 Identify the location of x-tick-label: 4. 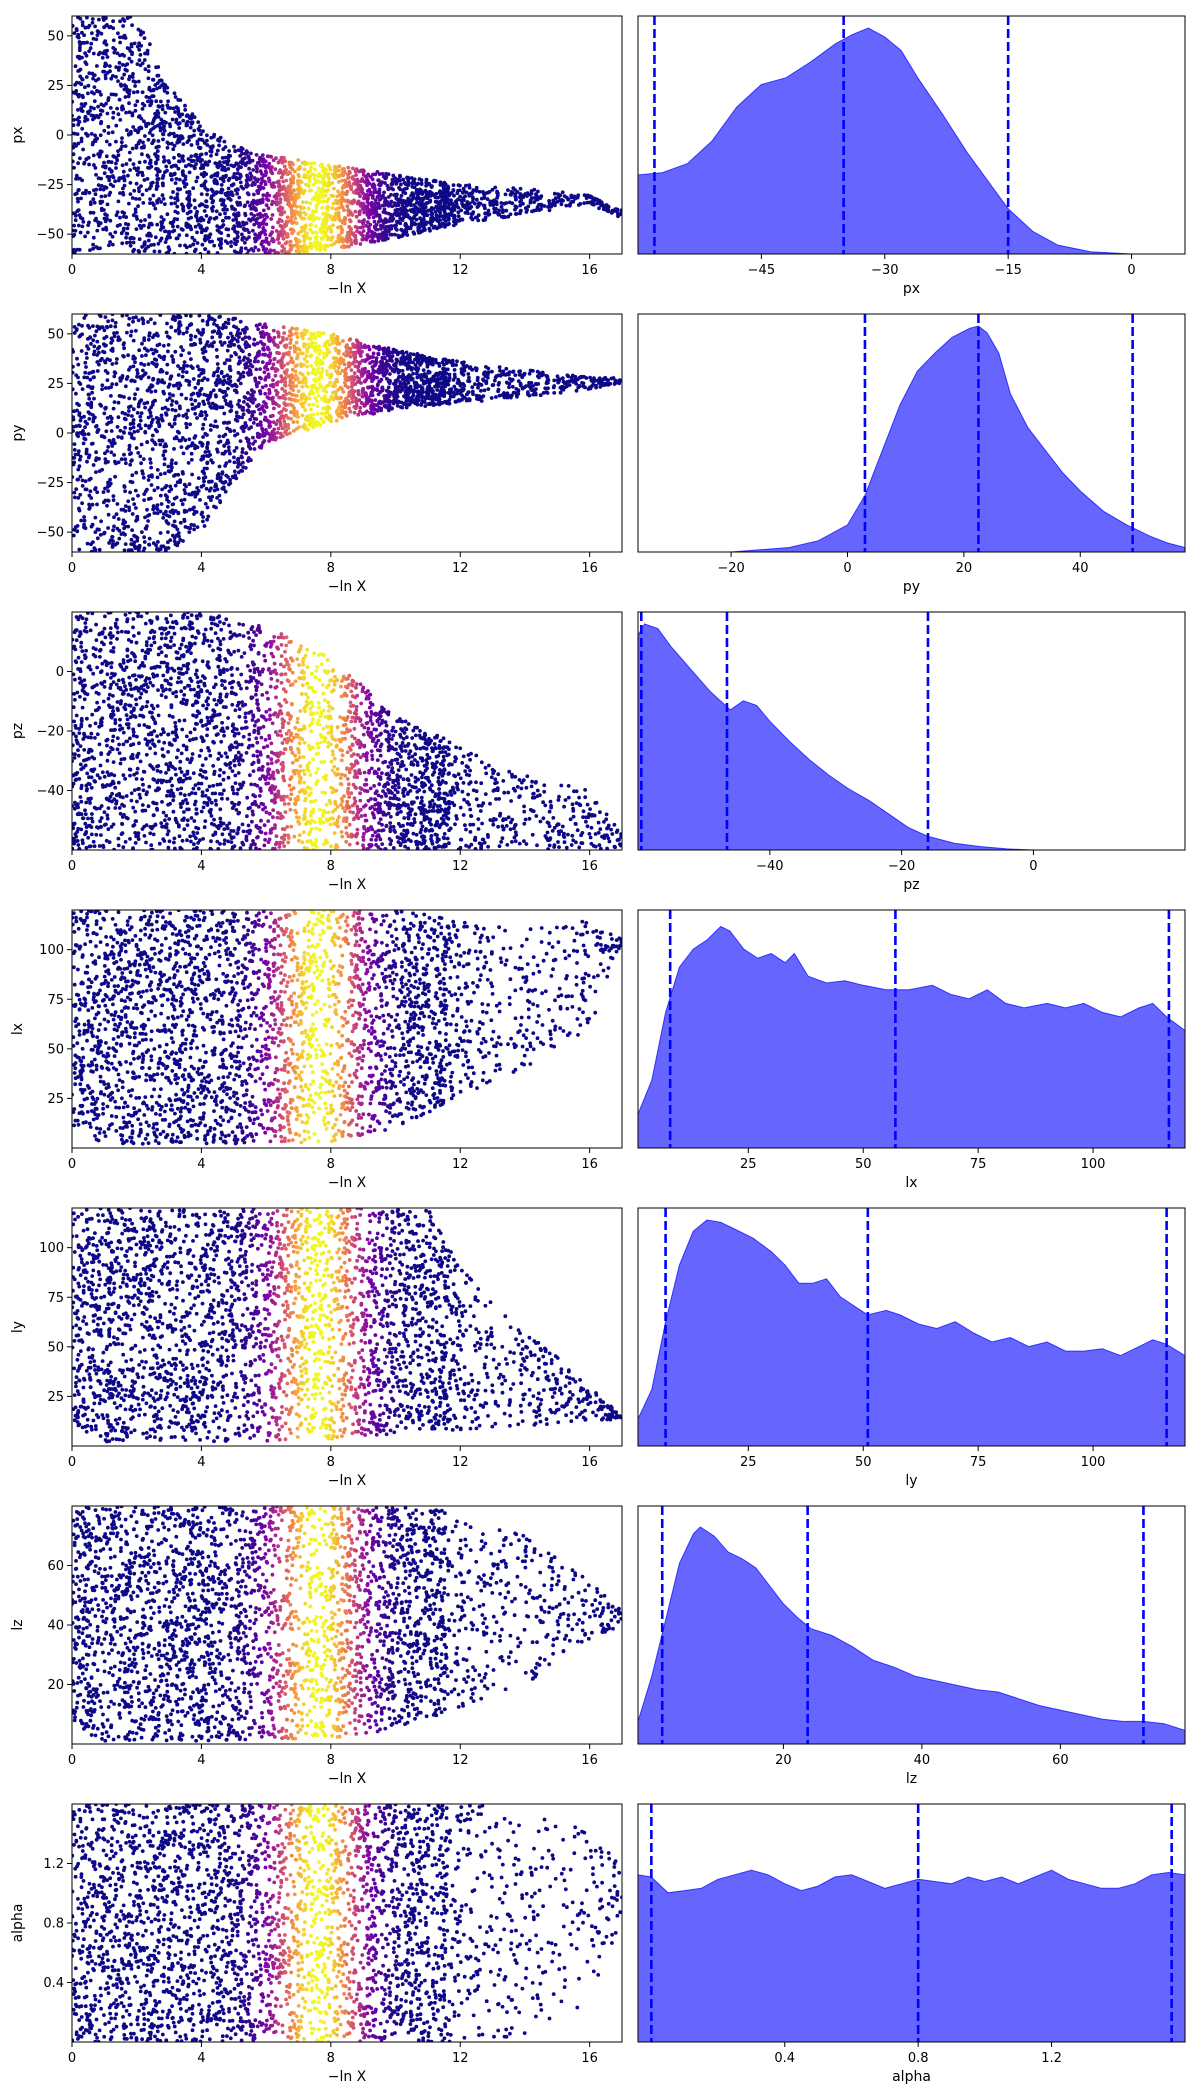
(201, 270).